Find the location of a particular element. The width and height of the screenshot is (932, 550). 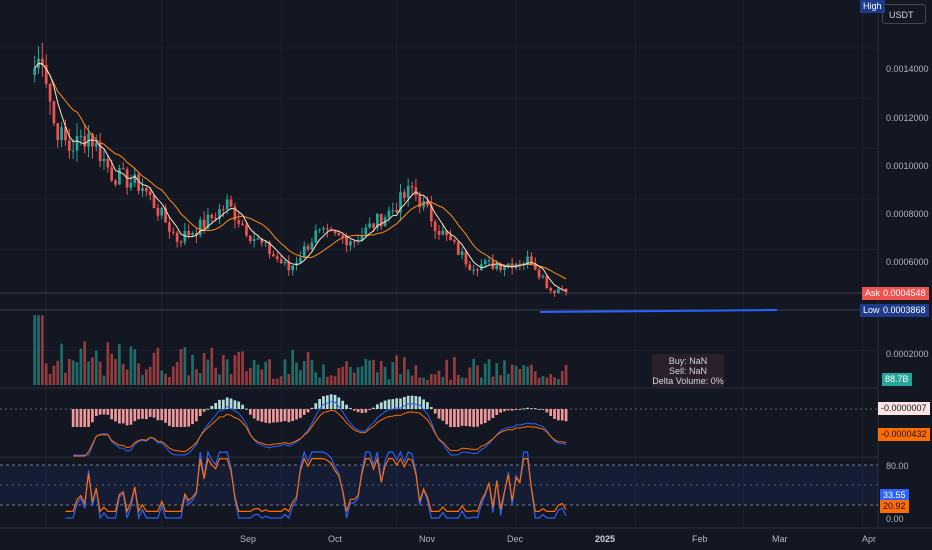

support-trend-line is located at coordinates (658, 311).